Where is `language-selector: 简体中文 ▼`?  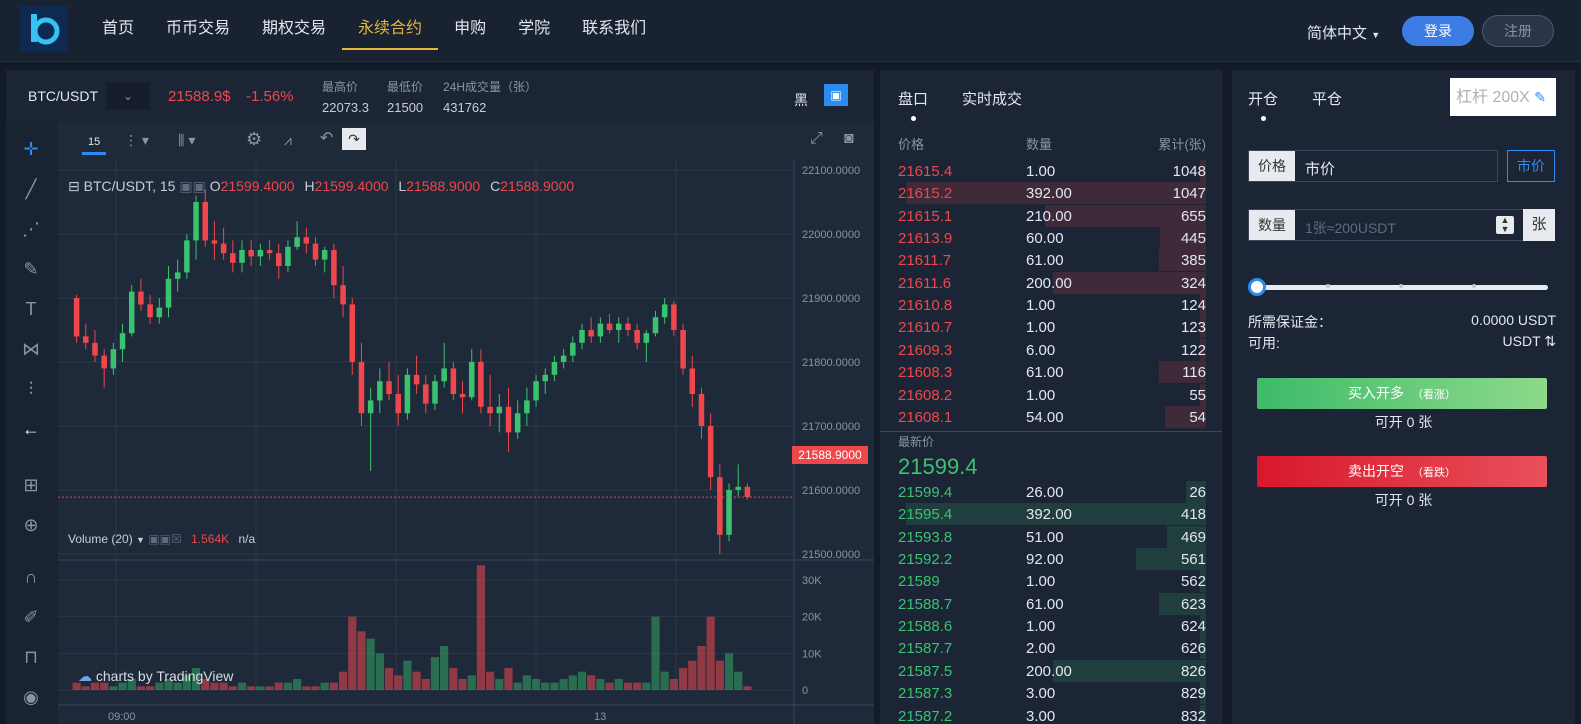 language-selector: 简体中文 ▼ is located at coordinates (1343, 32).